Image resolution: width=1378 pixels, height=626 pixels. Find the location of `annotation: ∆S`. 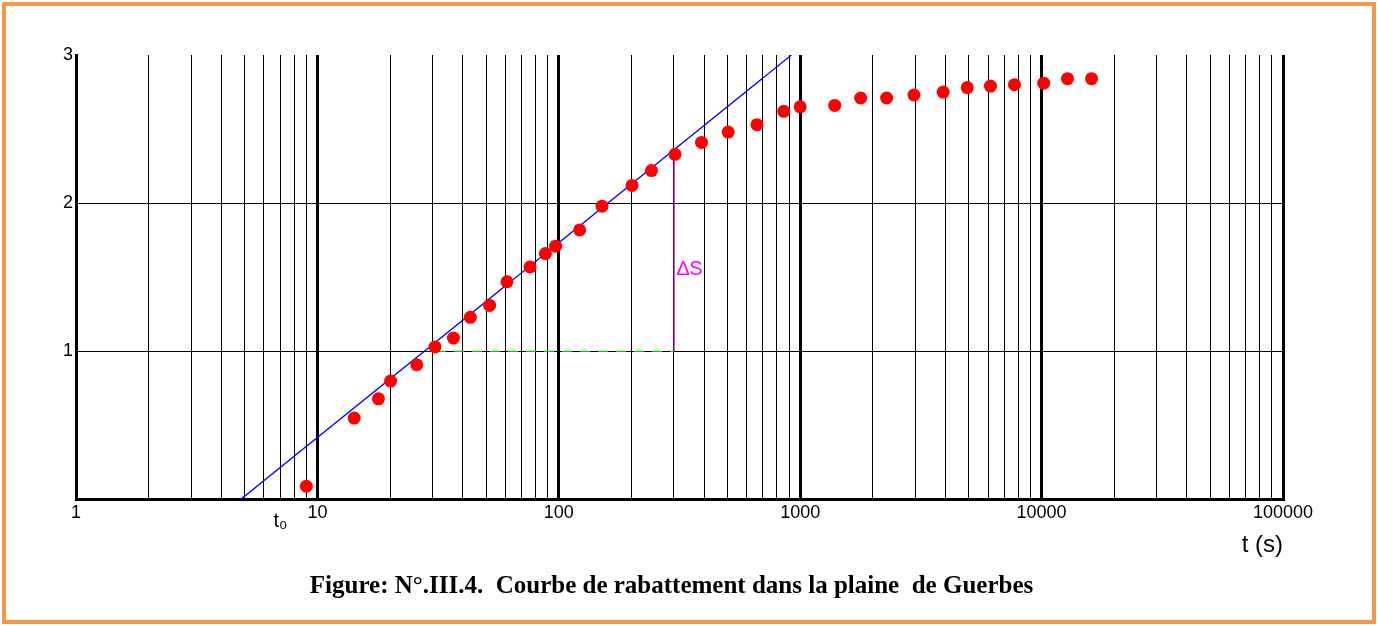

annotation: ∆S is located at coordinates (689, 268).